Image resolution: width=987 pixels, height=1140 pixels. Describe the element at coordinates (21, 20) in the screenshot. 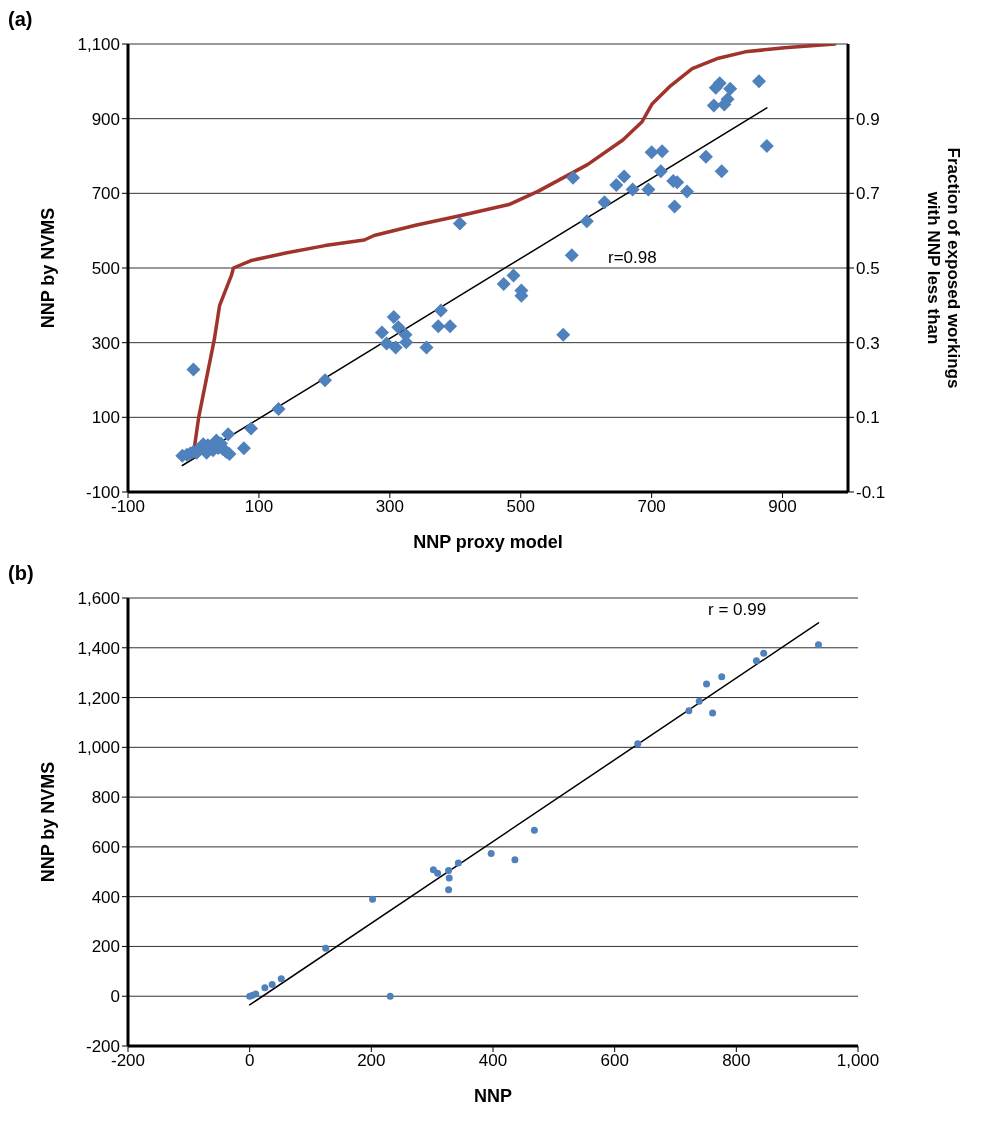

I see `chart-title: (a)` at that location.